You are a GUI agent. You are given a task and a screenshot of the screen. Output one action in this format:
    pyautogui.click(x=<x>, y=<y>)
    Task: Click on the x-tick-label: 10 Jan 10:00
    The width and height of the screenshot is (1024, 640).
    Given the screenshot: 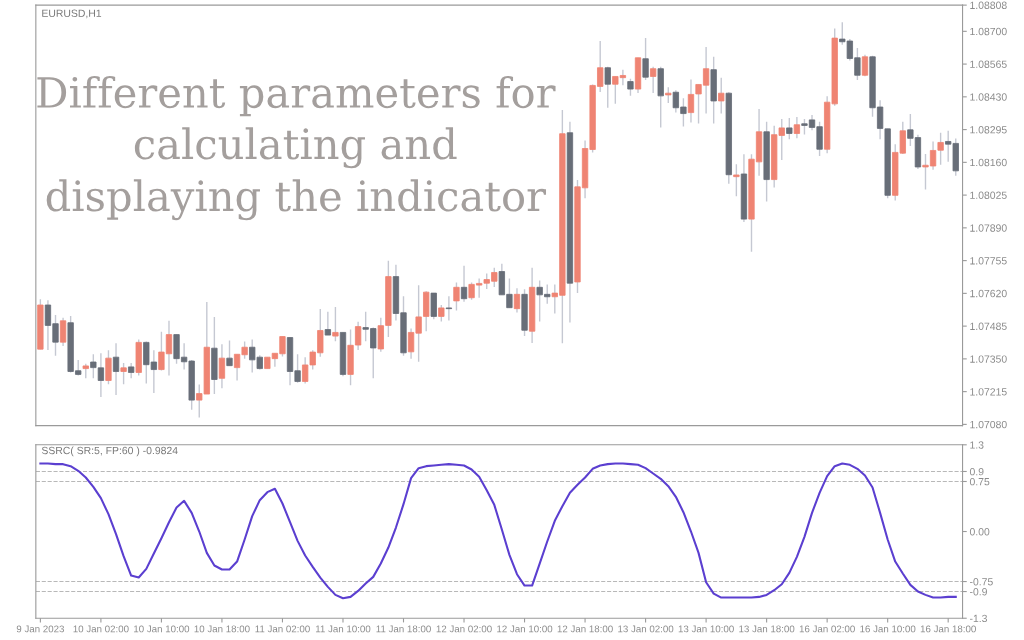 What is the action you would take?
    pyautogui.click(x=162, y=629)
    